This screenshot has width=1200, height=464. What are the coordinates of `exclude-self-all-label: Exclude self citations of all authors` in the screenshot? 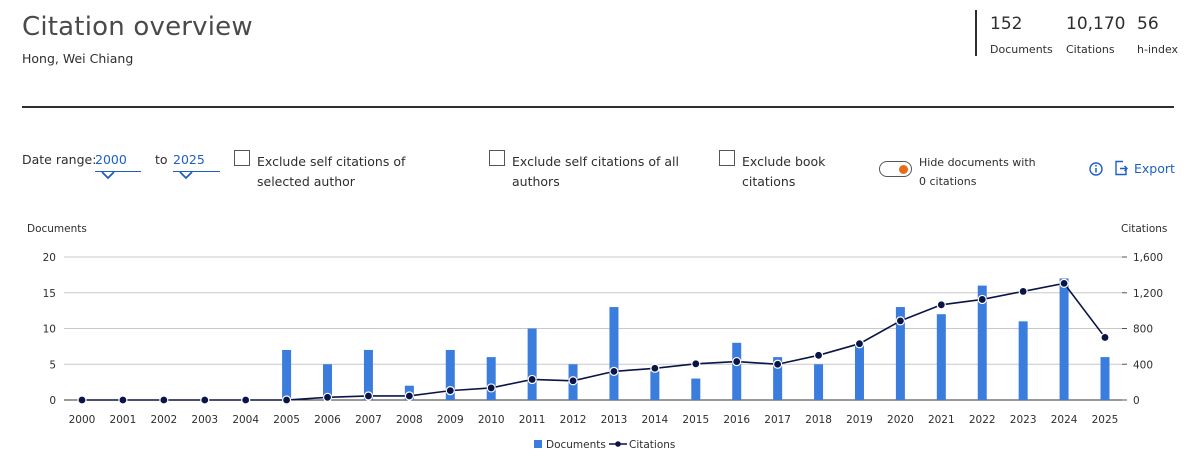 It's located at (595, 171).